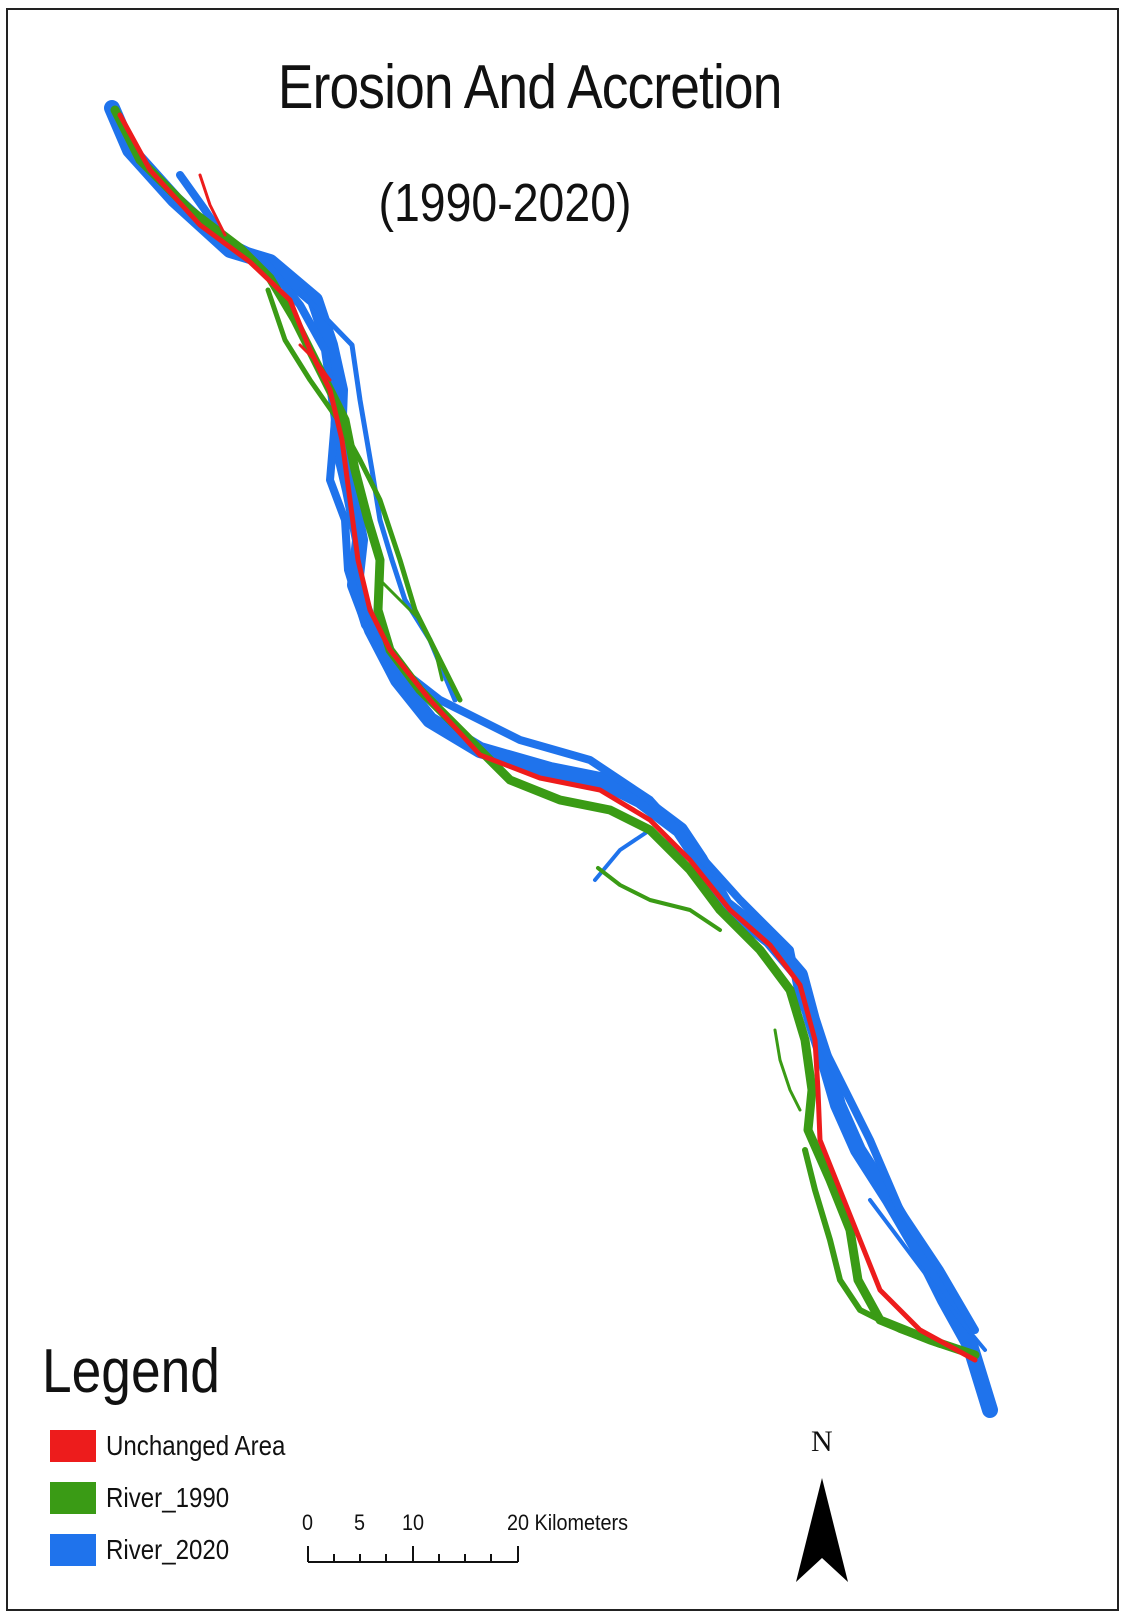 The image size is (1125, 1617). Describe the element at coordinates (360, 1522) in the screenshot. I see `scale-label-5: 5` at that location.